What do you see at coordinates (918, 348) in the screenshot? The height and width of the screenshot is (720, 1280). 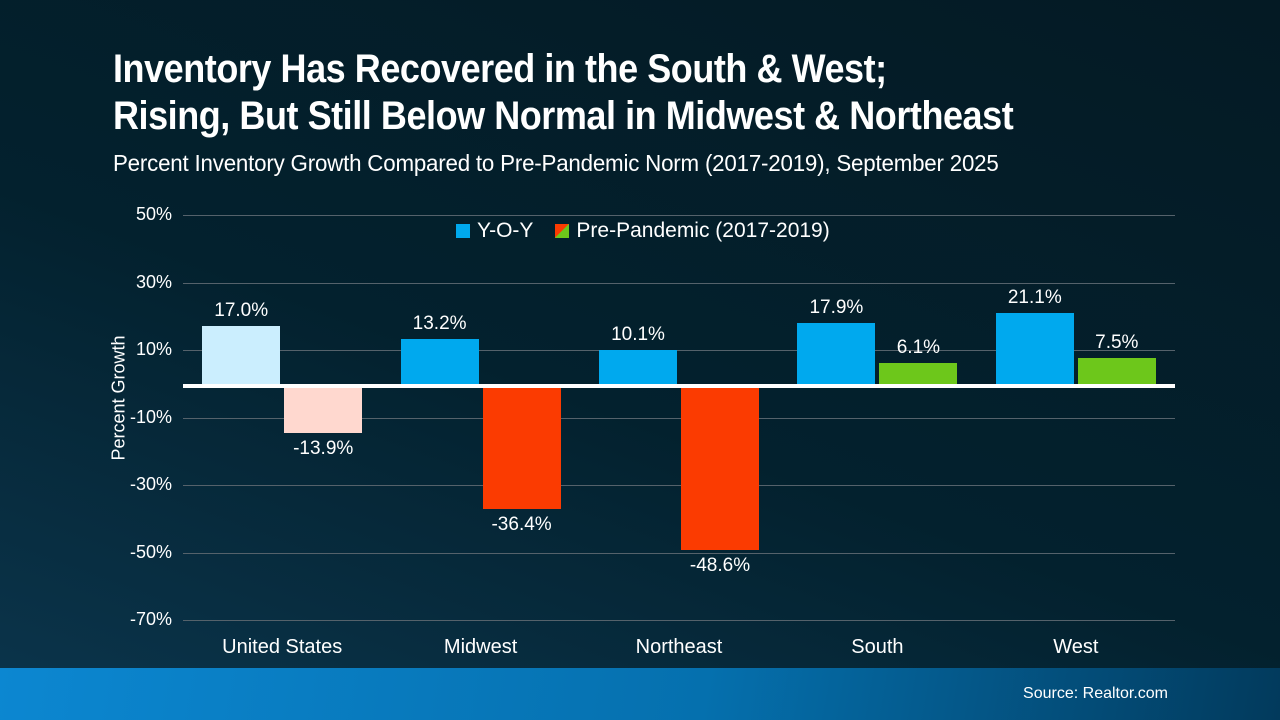 I see `value-label-prepandemic-south: 6.1%` at bounding box center [918, 348].